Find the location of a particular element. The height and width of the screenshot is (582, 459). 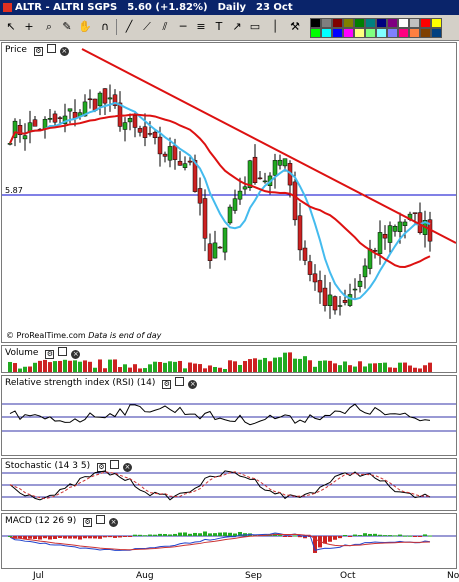

hand-icon: ✋ is located at coordinates (85, 26).